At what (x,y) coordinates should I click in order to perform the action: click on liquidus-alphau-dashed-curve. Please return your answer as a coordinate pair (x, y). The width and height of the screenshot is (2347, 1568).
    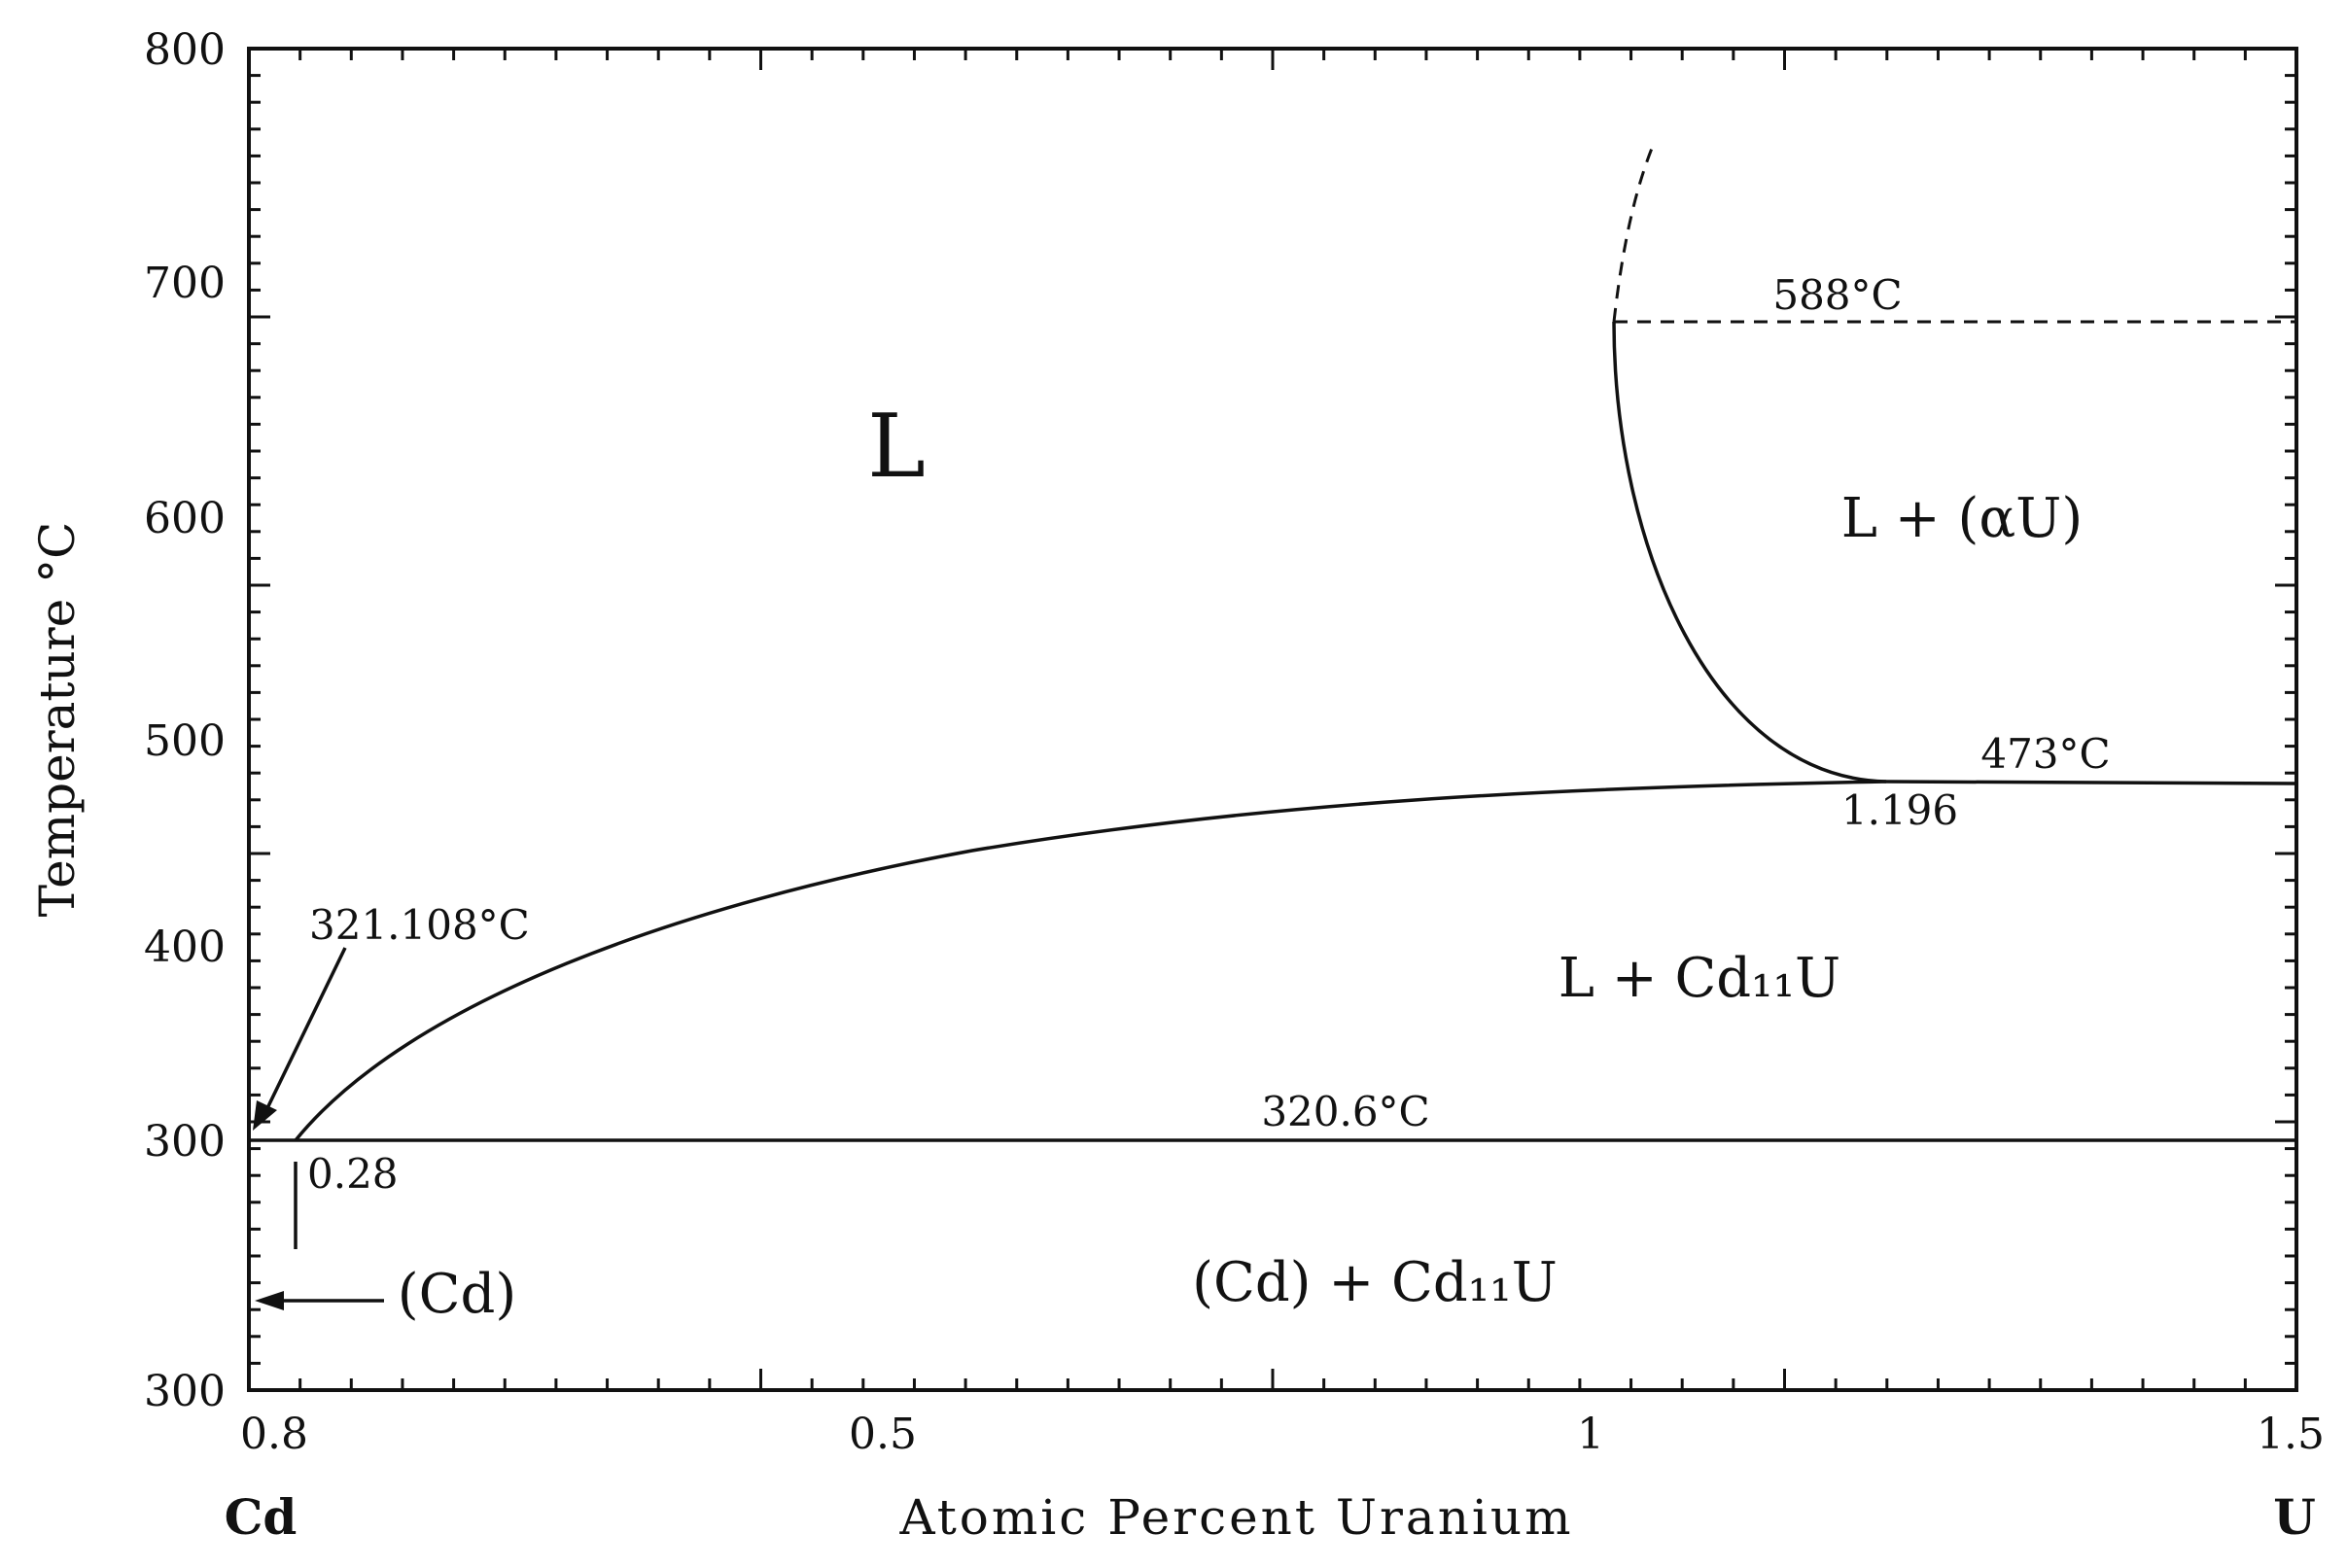
    Looking at the image, I should click on (1633, 234).